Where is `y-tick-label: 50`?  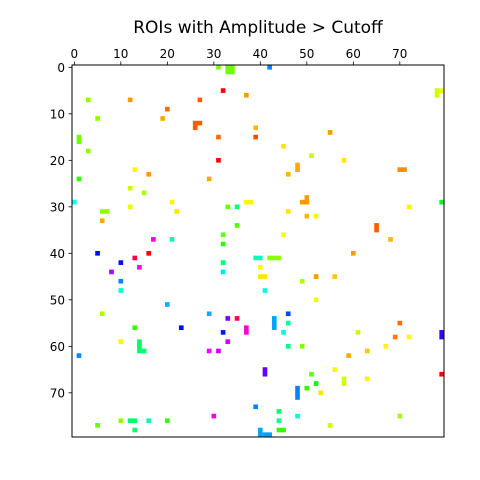 y-tick-label: 50 is located at coordinates (57, 300).